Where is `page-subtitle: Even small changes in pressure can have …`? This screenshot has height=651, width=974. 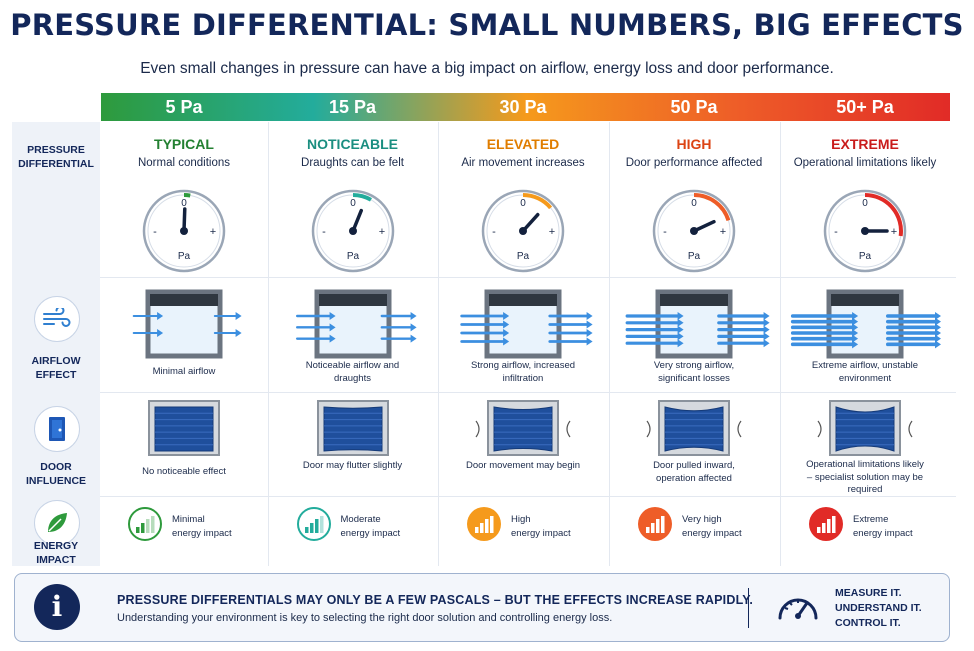
page-subtitle: Even small changes in pressure can have … is located at coordinates (487, 68).